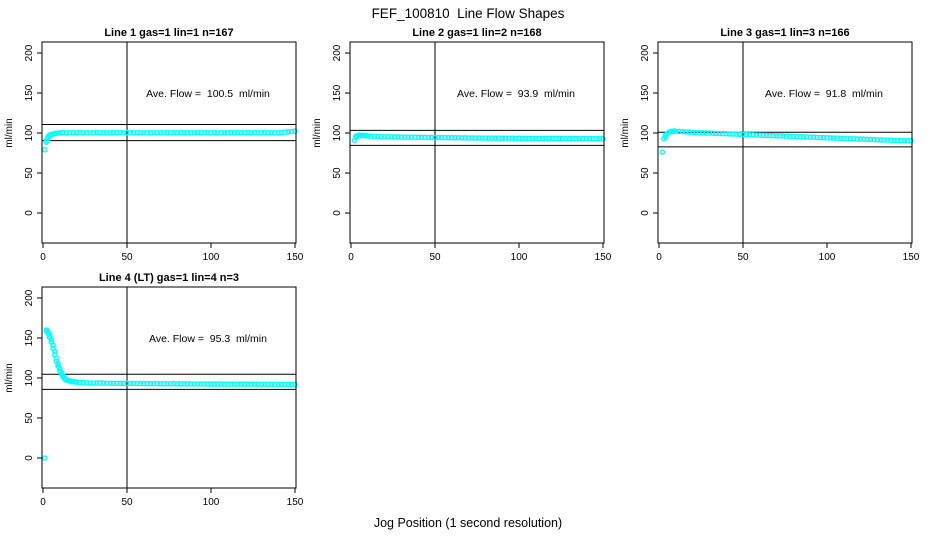  Describe the element at coordinates (468, 523) in the screenshot. I see `x-axis-title: Jog Position (1 second resolution)` at that location.